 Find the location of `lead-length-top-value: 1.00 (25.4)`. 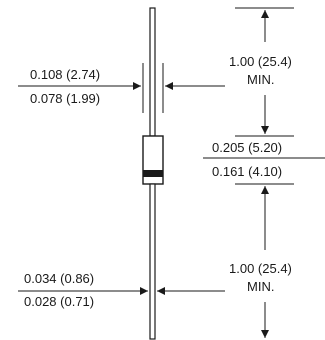

lead-length-top-value: 1.00 (25.4) is located at coordinates (260, 61).